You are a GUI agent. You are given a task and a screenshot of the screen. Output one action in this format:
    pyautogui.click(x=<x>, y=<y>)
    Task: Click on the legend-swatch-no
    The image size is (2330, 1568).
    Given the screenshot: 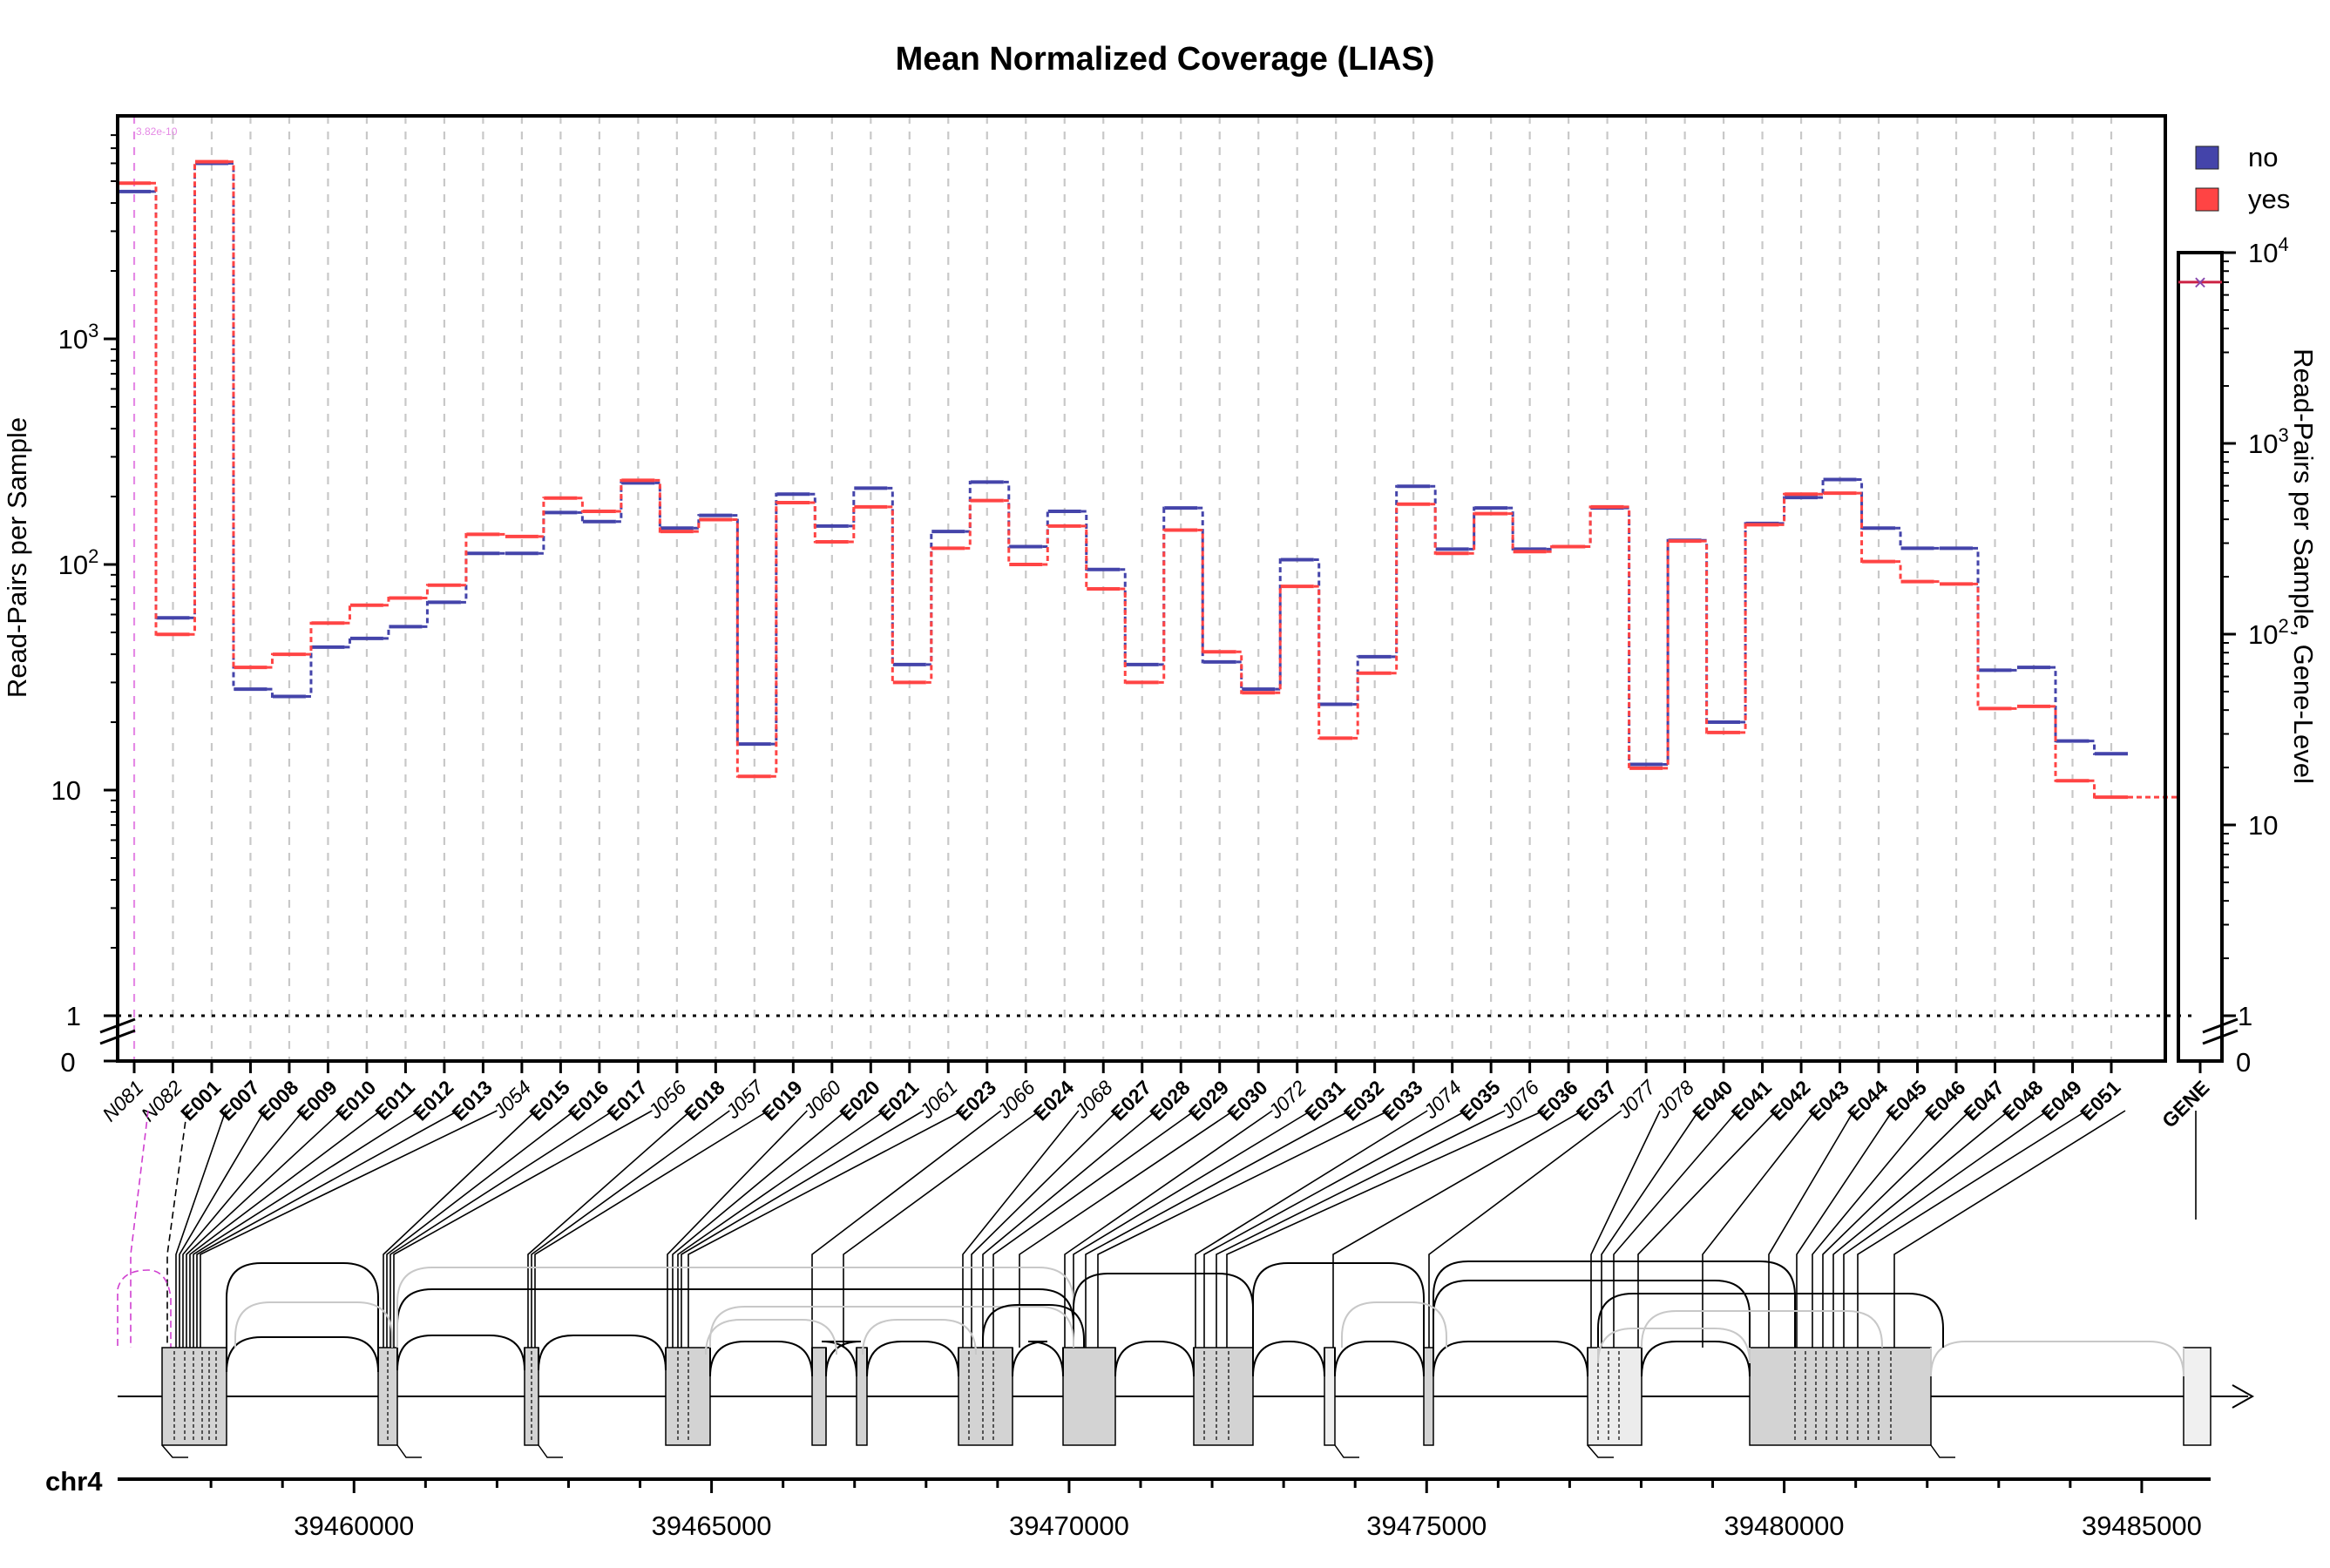 What is the action you would take?
    pyautogui.click(x=2207, y=157)
    